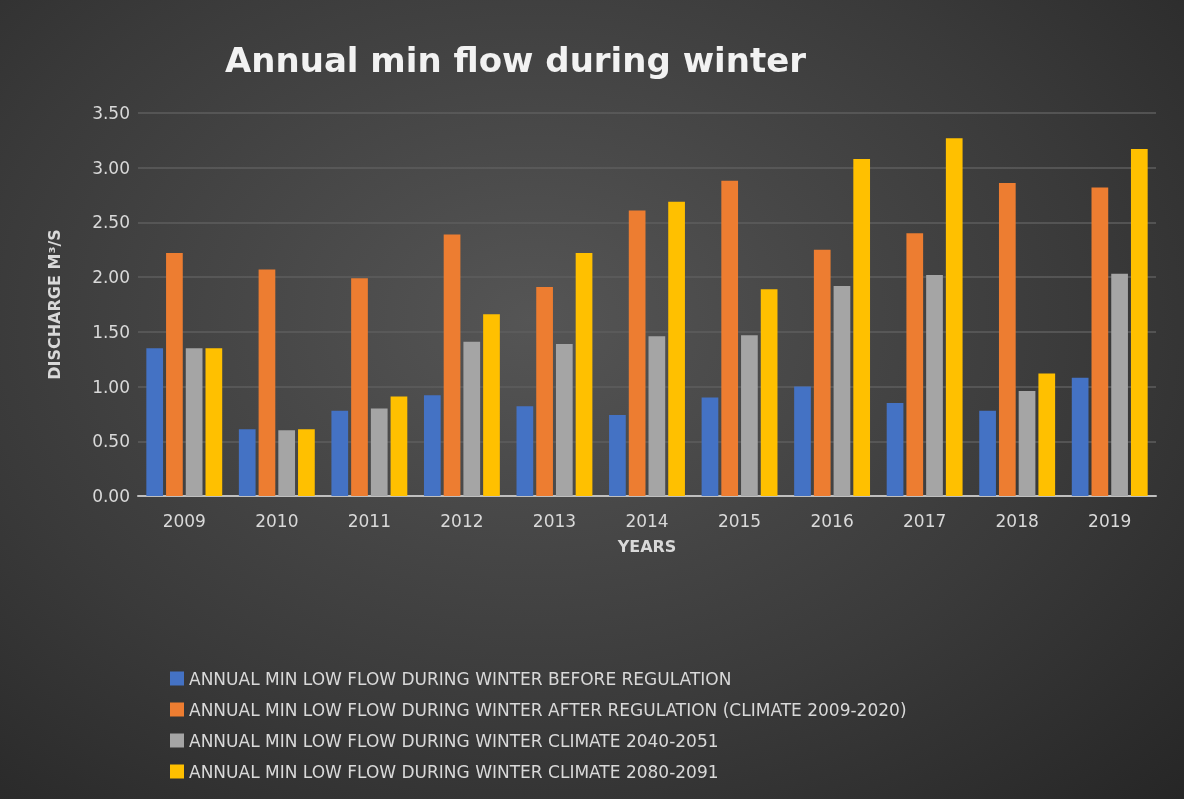 The image size is (1184, 799). Describe the element at coordinates (111, 222) in the screenshot. I see `y-tick-label: 2.50` at that location.